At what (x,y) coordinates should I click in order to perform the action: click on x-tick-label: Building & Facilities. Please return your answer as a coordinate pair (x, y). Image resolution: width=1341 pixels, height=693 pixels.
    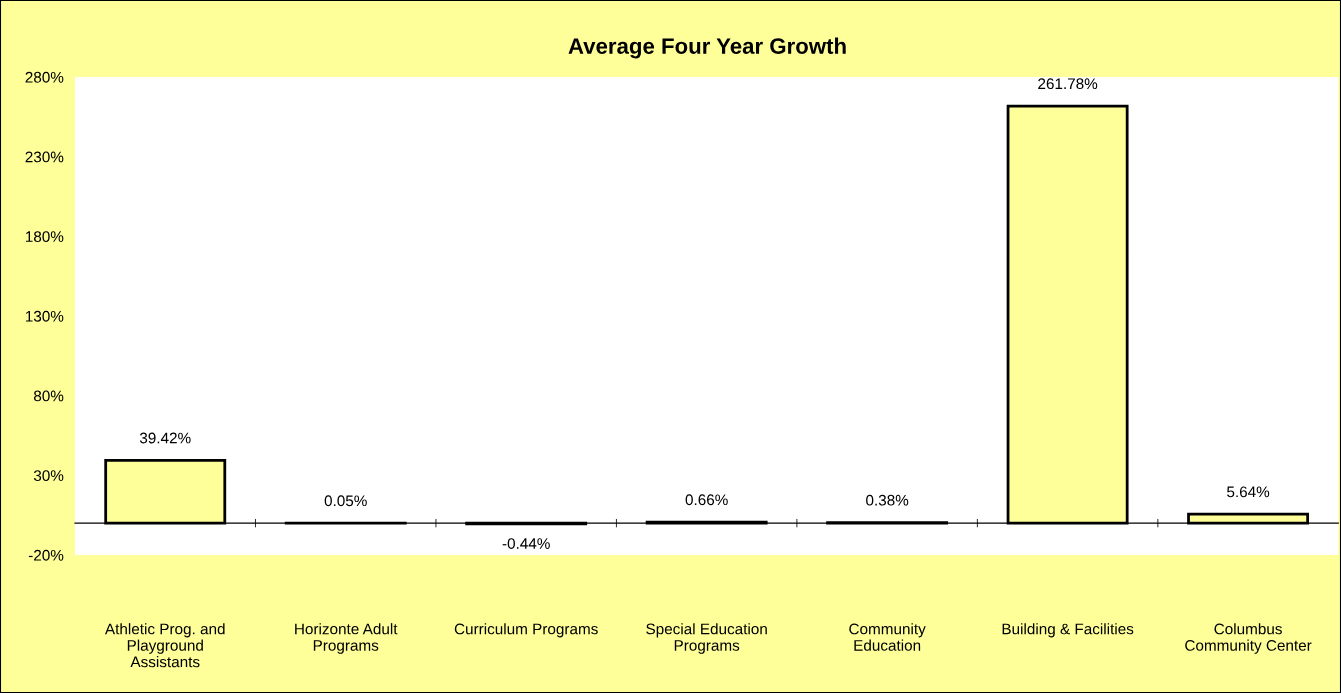
    Looking at the image, I should click on (1068, 630).